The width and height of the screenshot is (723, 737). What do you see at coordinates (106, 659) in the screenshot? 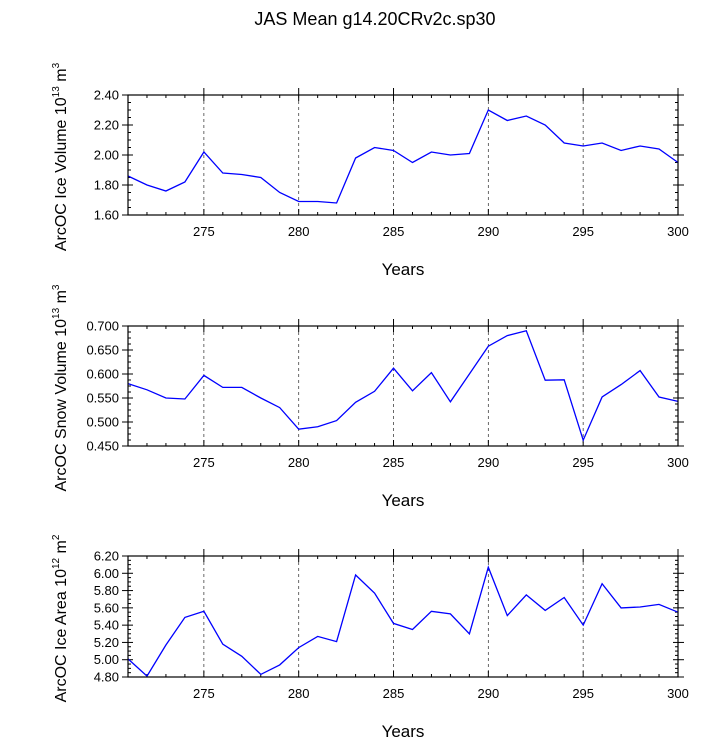
I see `y-tick-label: 5.00` at bounding box center [106, 659].